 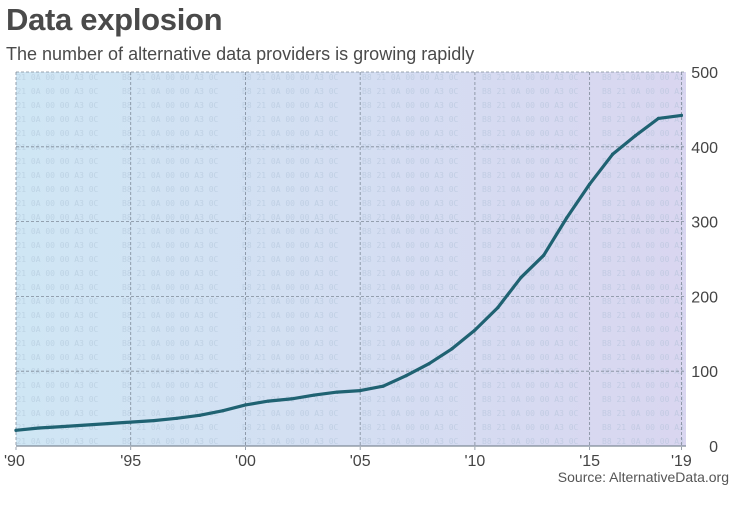 What do you see at coordinates (704, 148) in the screenshot?
I see `y-tick-label: 400` at bounding box center [704, 148].